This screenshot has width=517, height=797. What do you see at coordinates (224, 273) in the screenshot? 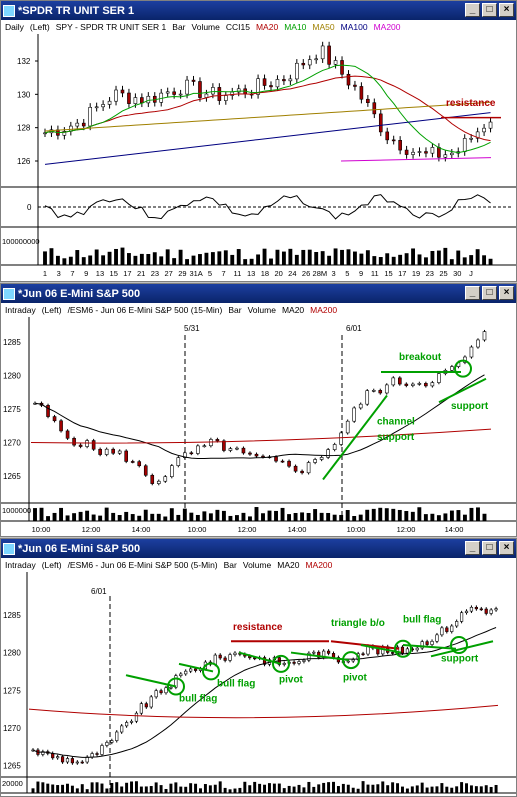
I see `x-tick-label: 7` at bounding box center [224, 273].